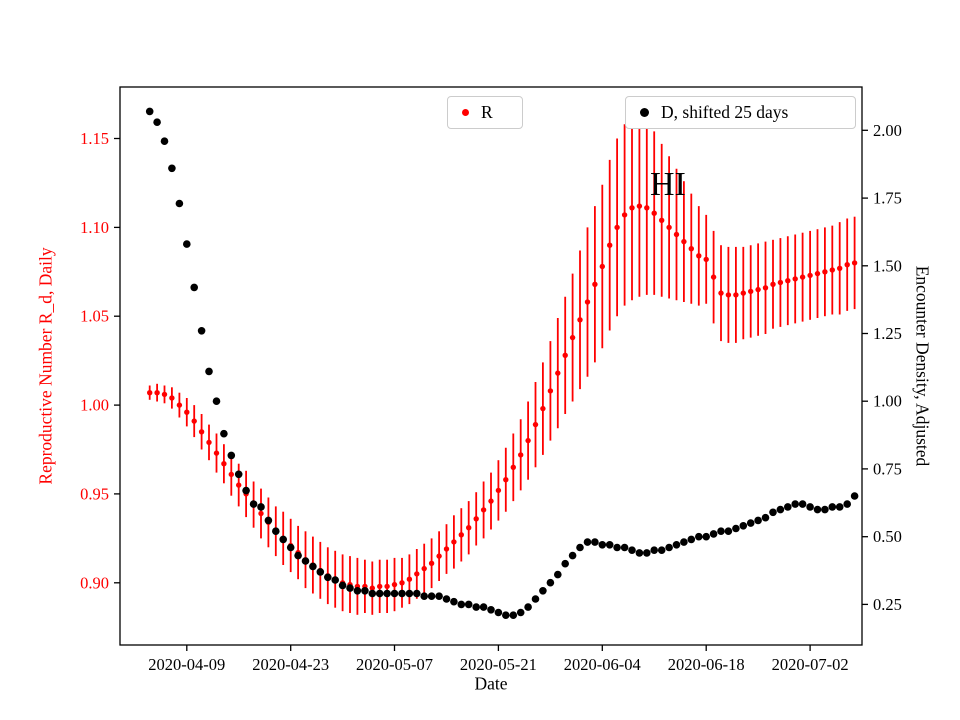 Image resolution: width=960 pixels, height=720 pixels. Describe the element at coordinates (887, 468) in the screenshot. I see `svg-text: 0.75` at that location.